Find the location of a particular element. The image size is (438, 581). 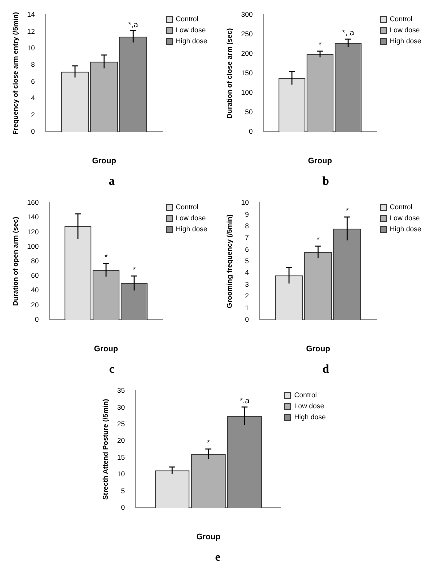

text: e is located at coordinates (218, 557).